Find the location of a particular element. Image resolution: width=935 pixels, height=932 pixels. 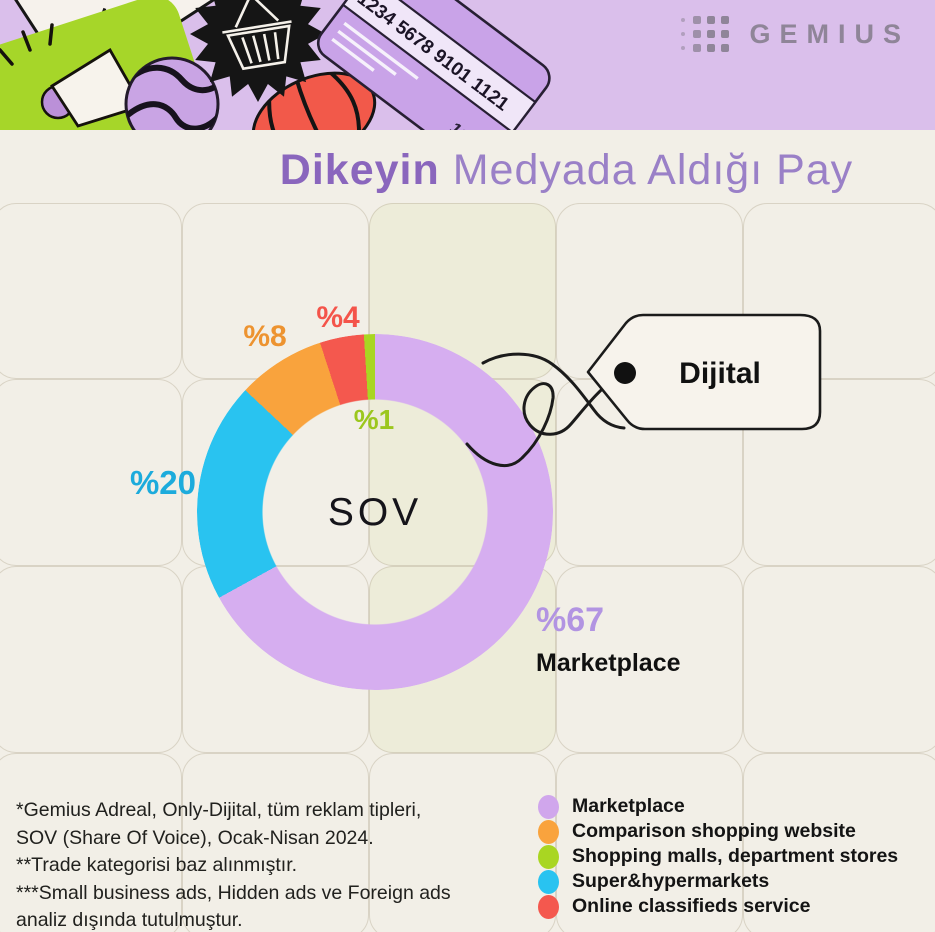

donut-center-label: SOV is located at coordinates (375, 512).